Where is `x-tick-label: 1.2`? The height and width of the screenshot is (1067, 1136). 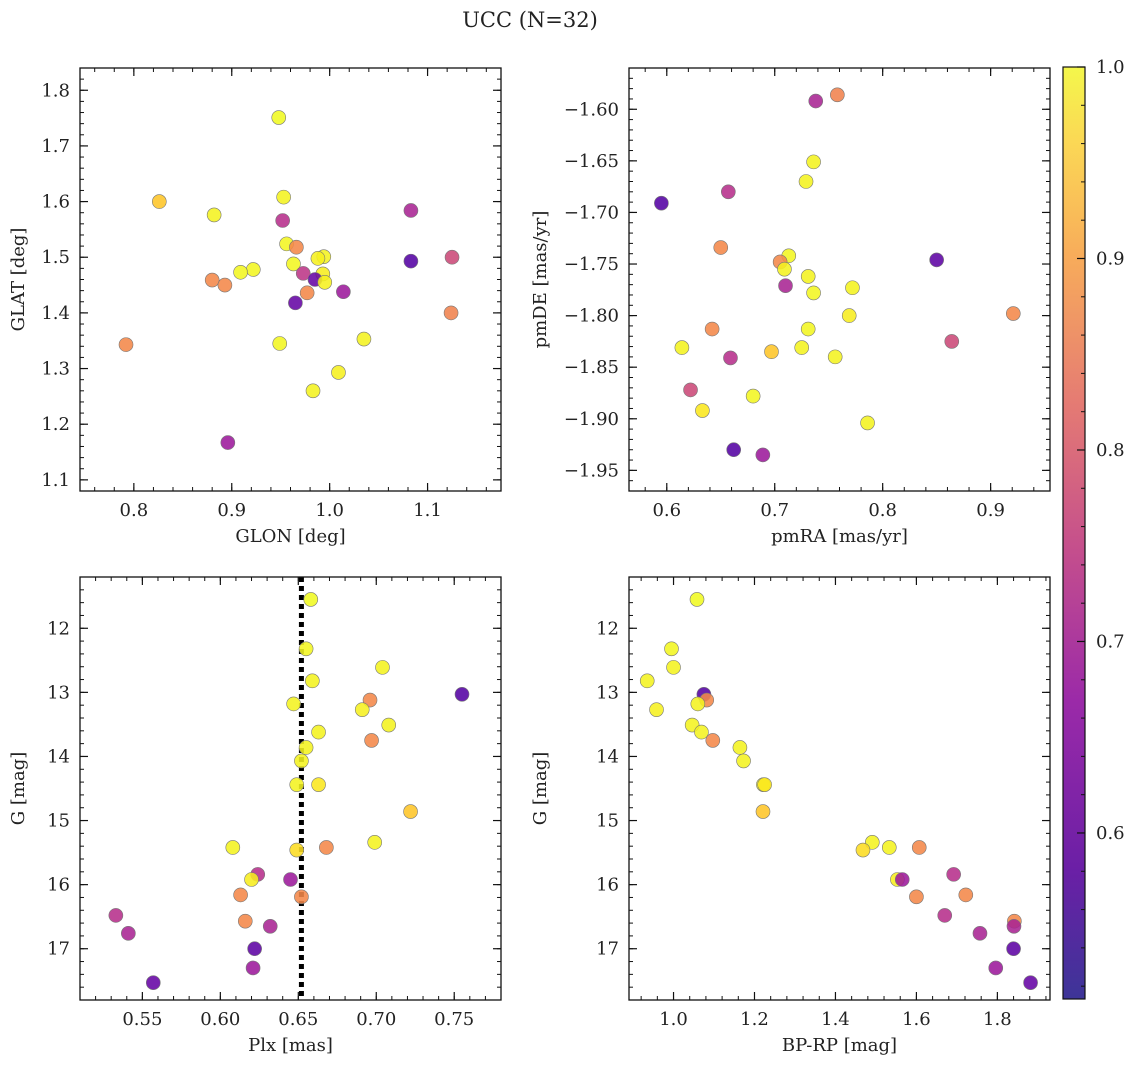
x-tick-label: 1.2 is located at coordinates (754, 1019).